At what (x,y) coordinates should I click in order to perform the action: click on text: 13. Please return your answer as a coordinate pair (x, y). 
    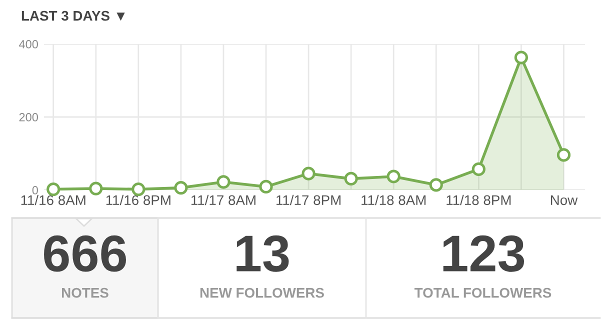
    Looking at the image, I should click on (262, 253).